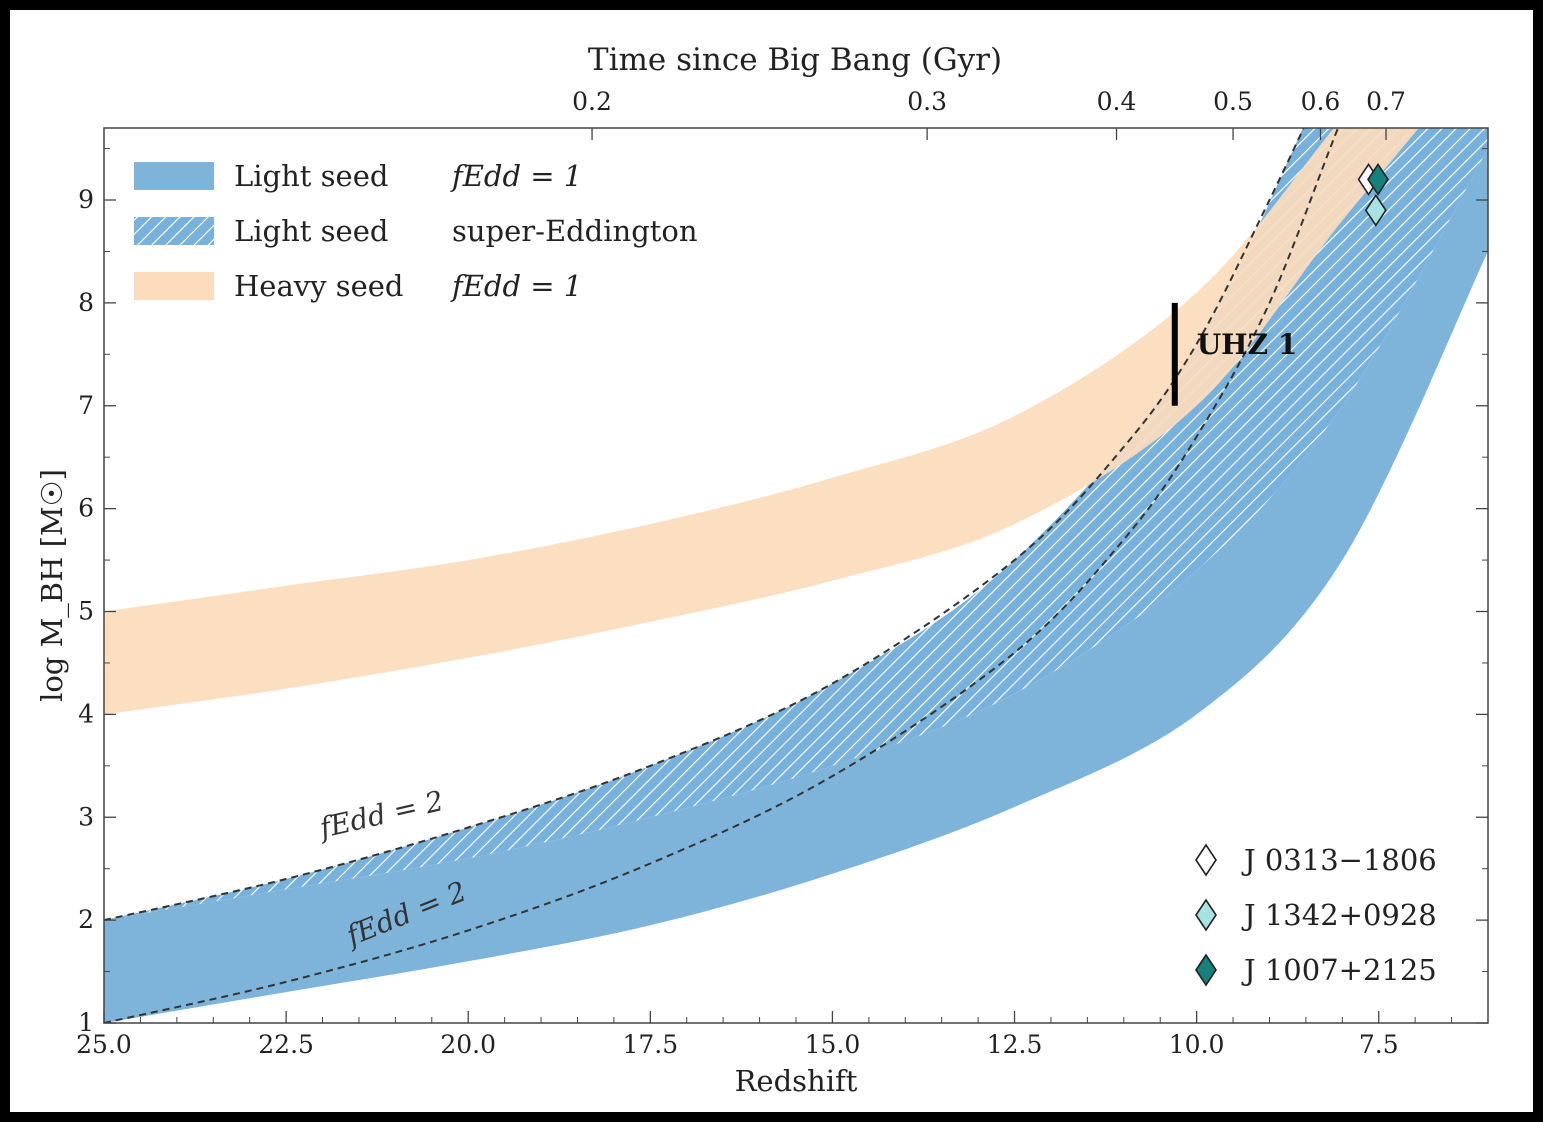 This screenshot has width=1543, height=1122. What do you see at coordinates (575, 231) in the screenshot?
I see `legend-desc: super-Eddington` at bounding box center [575, 231].